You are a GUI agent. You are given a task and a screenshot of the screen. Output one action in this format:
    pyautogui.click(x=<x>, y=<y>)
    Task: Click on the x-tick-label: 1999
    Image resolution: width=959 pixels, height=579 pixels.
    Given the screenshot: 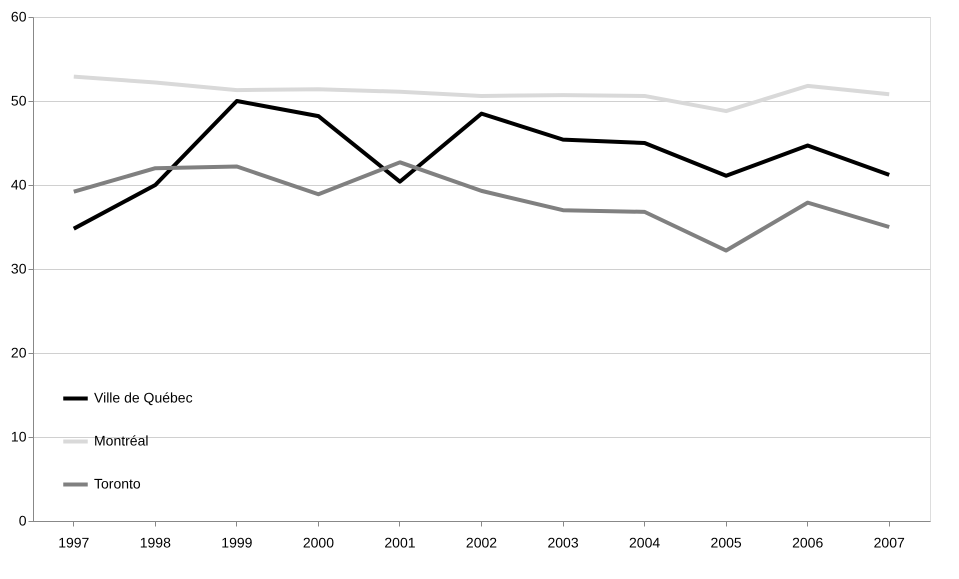 What is the action you would take?
    pyautogui.click(x=237, y=542)
    